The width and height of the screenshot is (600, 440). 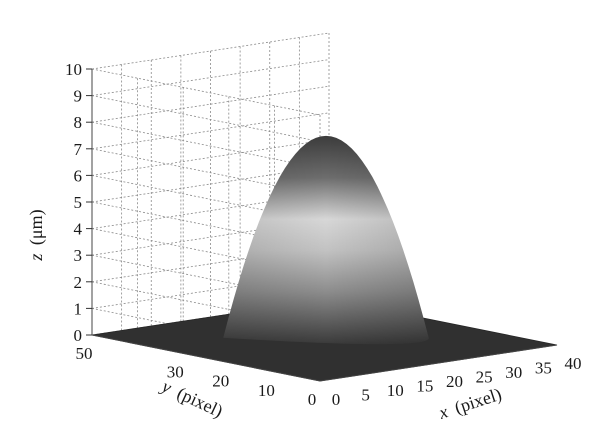 What do you see at coordinates (78, 335) in the screenshot?
I see `z-tick-label: 0` at bounding box center [78, 335].